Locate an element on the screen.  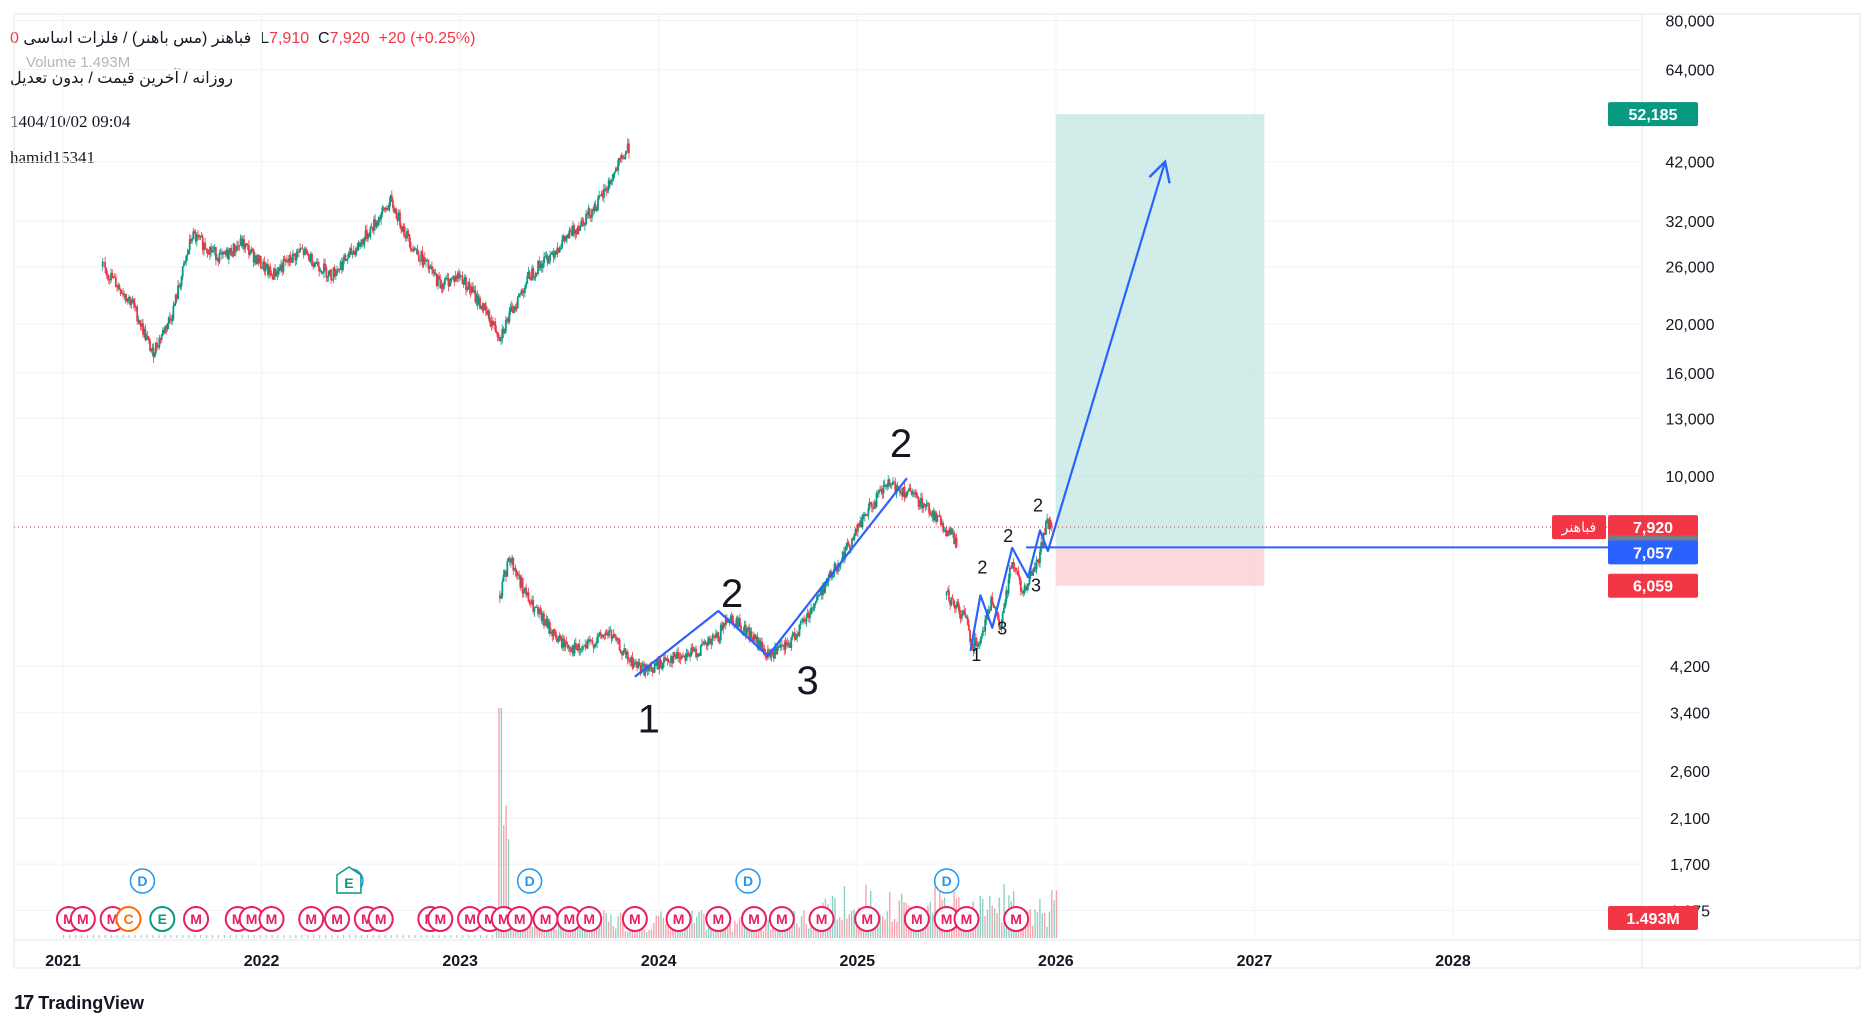
symbol-title: فباهنر (مس باهنر) / فلزات اساسی is located at coordinates (137, 38).